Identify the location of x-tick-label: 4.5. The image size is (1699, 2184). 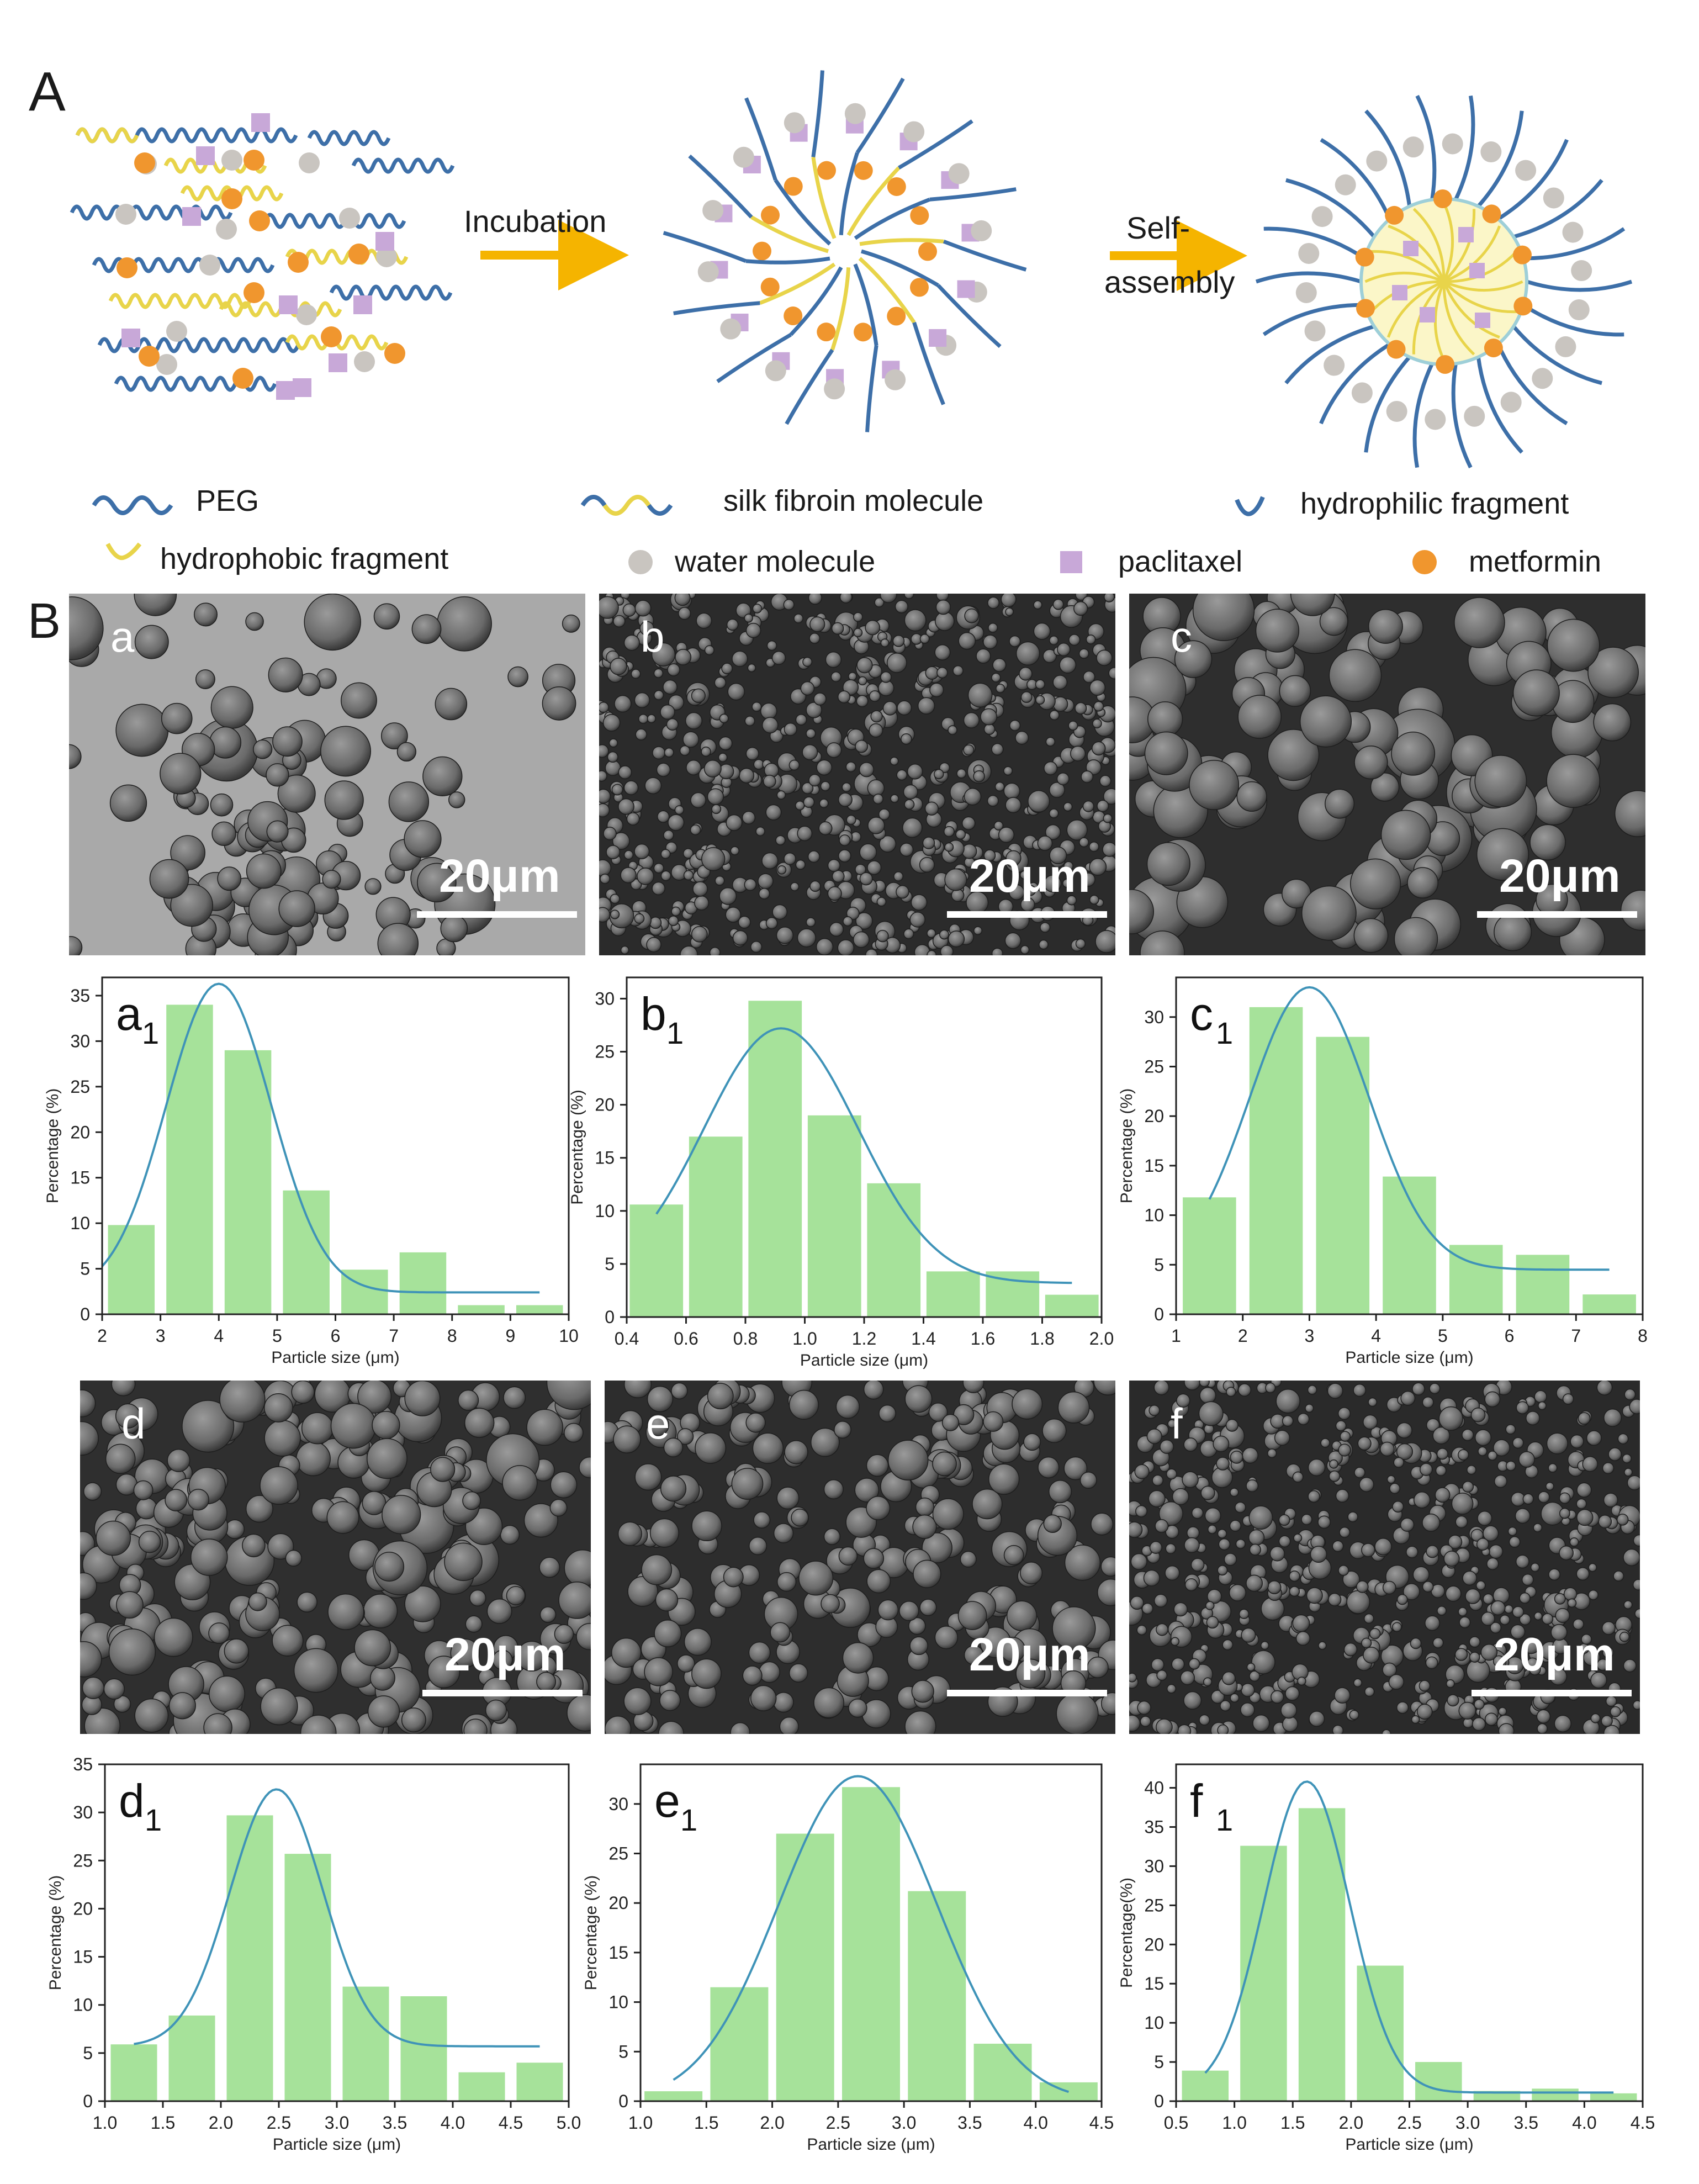
(1643, 2123).